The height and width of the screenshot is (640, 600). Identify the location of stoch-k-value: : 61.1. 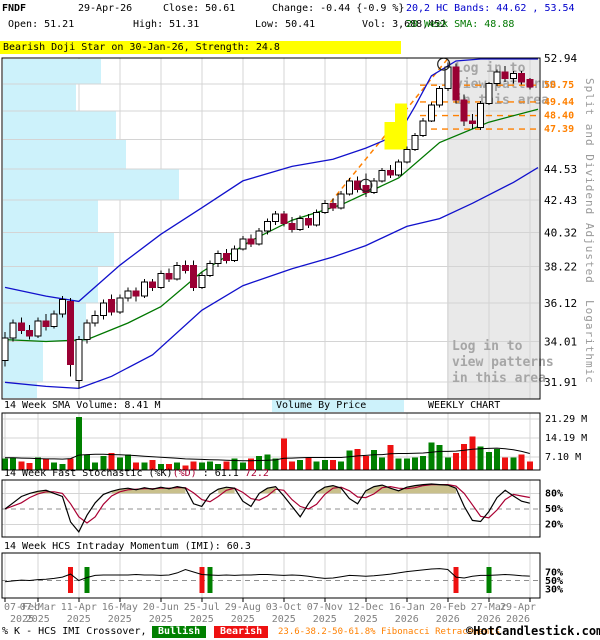
(220, 473).